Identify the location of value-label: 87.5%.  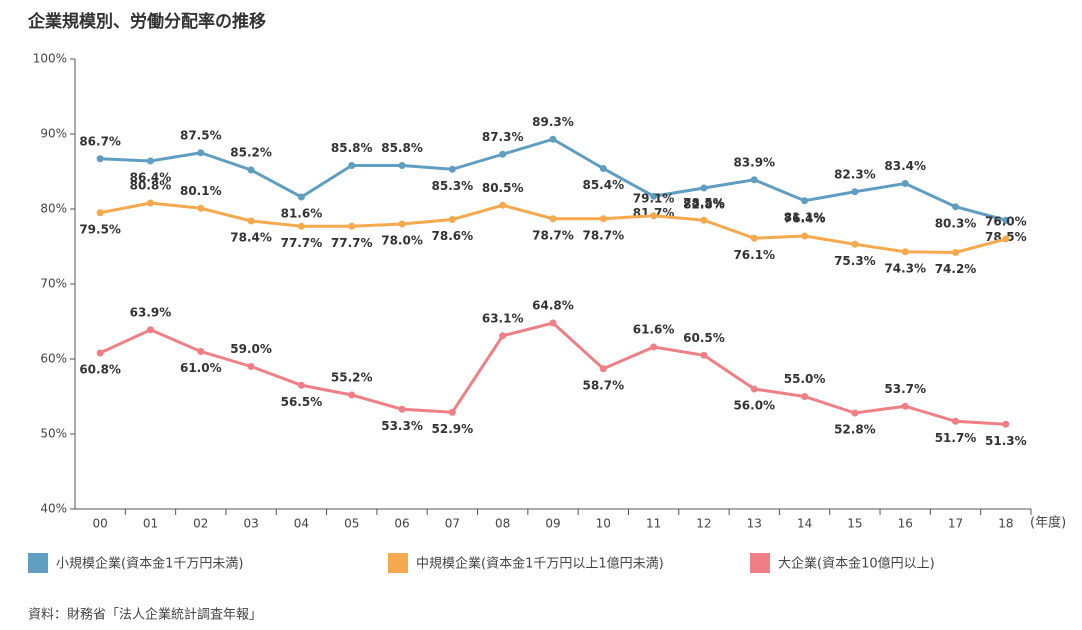
(201, 135).